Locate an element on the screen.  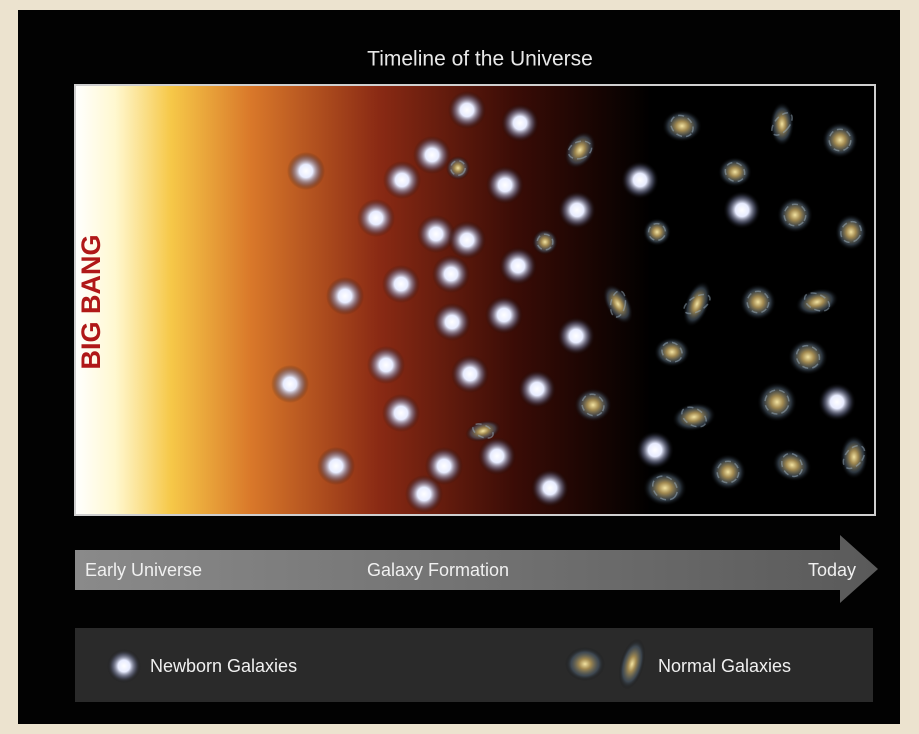
legend-box is located at coordinates (474, 665).